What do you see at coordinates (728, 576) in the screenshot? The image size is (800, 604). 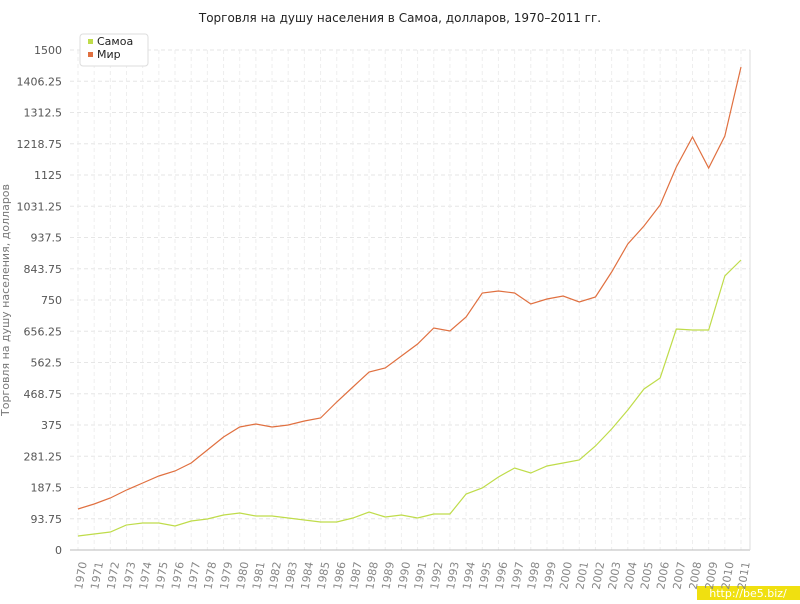 I see `x-tick-label: 2010` at bounding box center [728, 576].